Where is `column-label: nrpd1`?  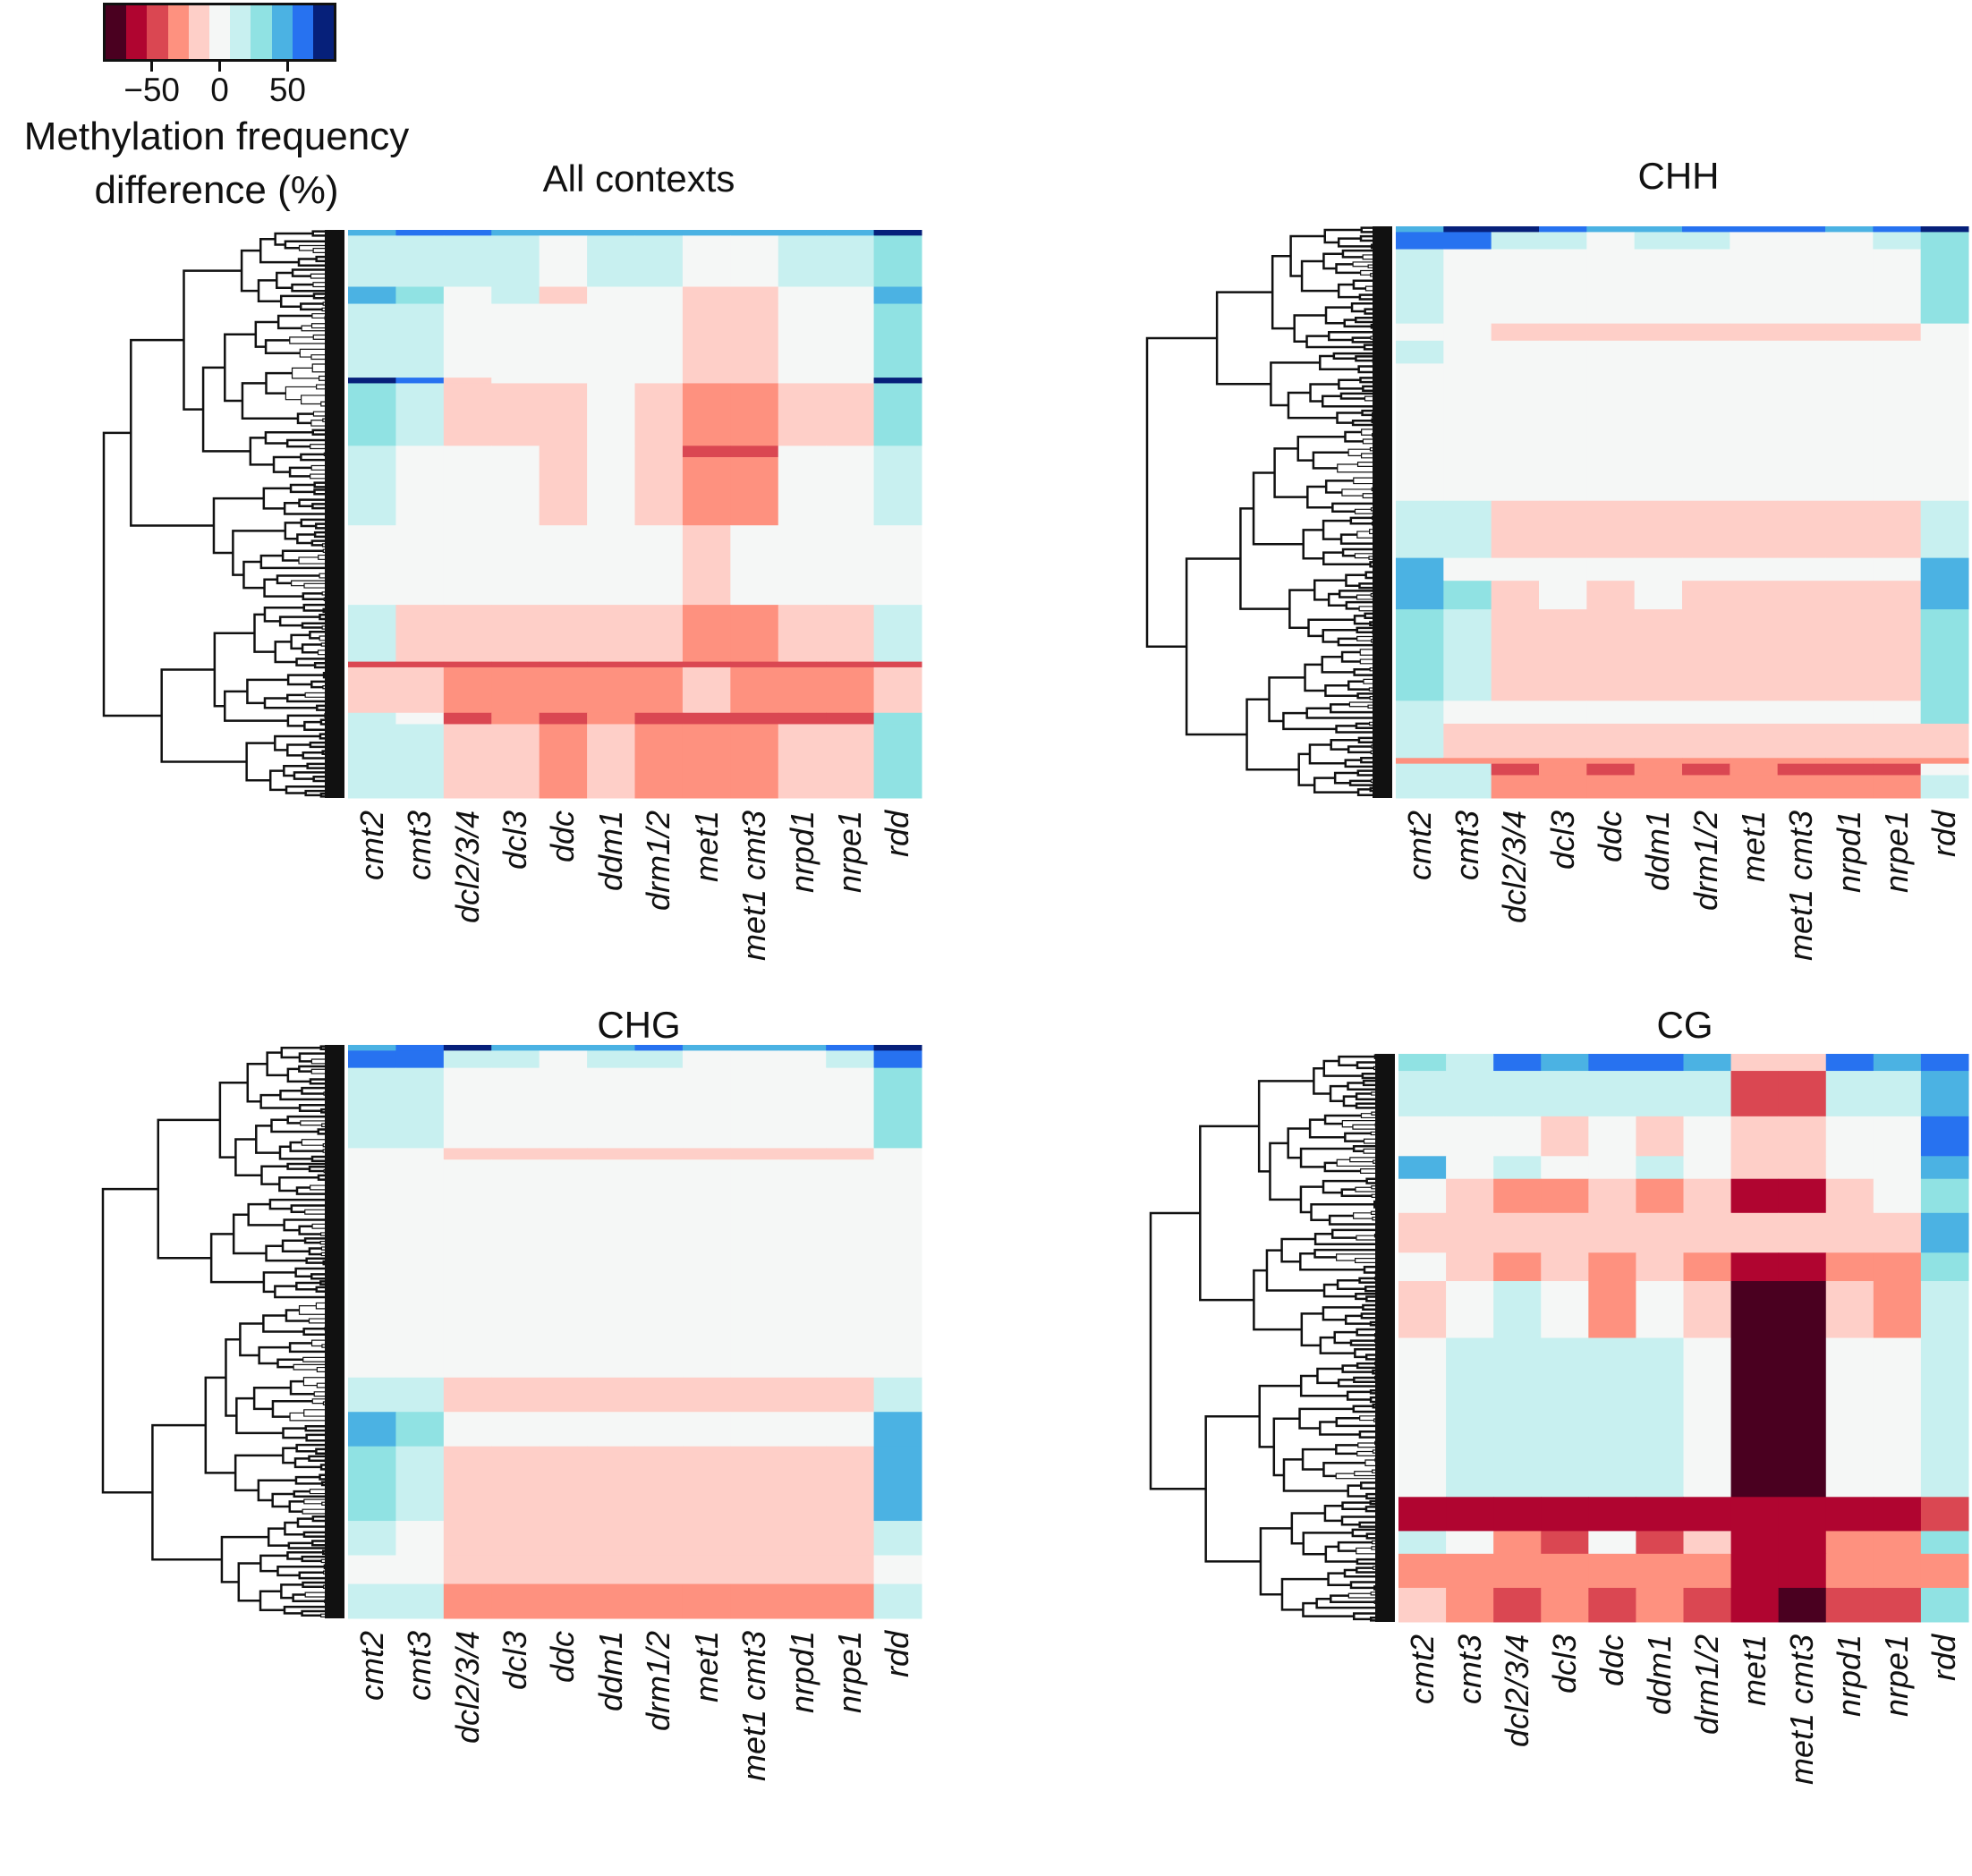 column-label: nrpd1 is located at coordinates (1849, 1676).